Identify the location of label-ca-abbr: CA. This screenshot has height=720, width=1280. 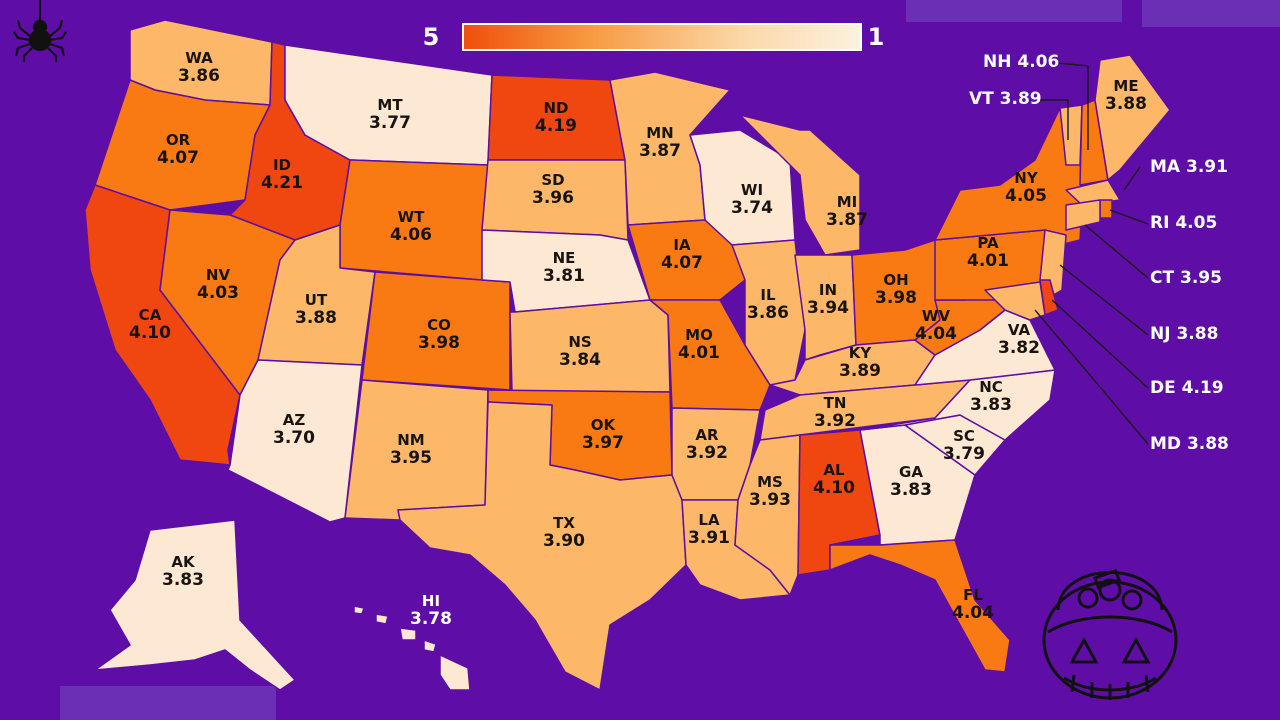
(150, 315).